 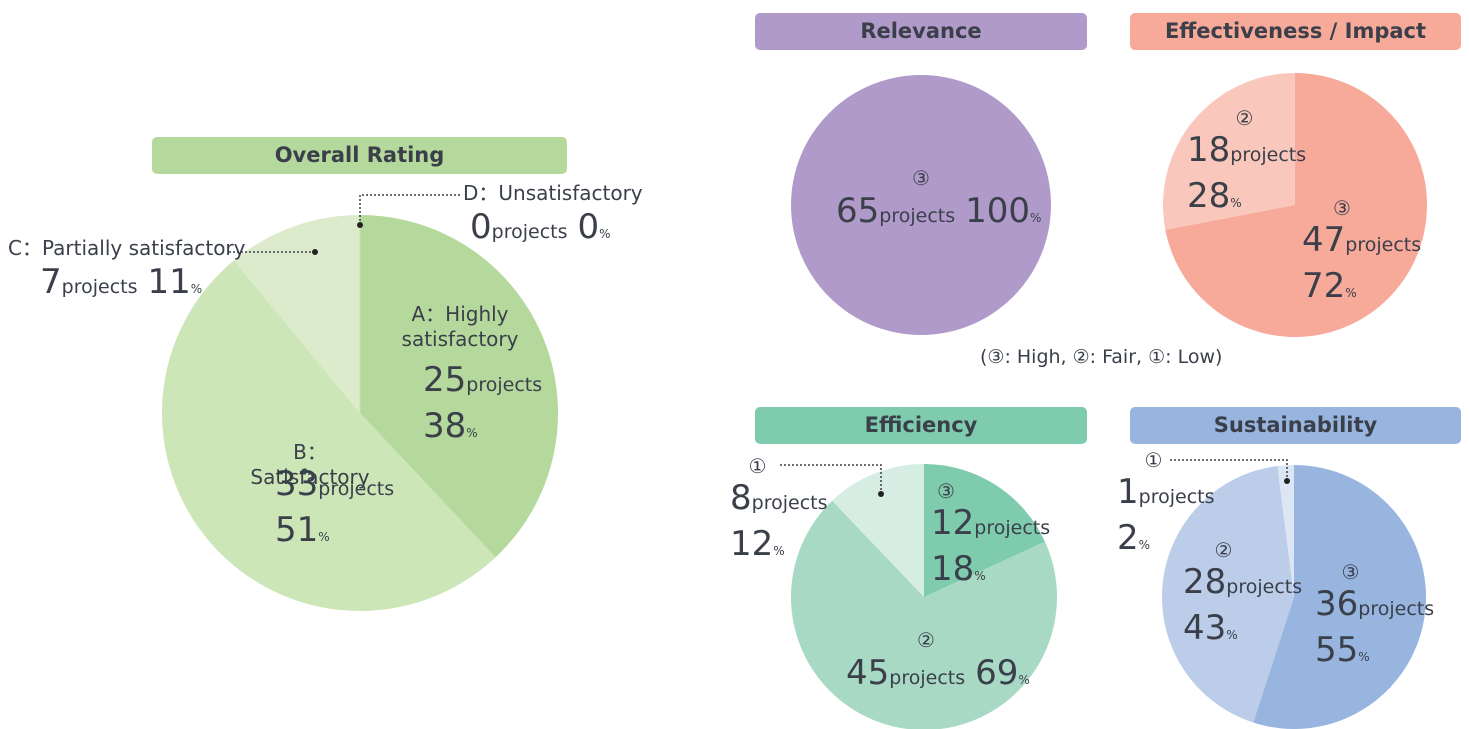 What do you see at coordinates (998, 211) in the screenshot?
I see `percent-label: 100` at bounding box center [998, 211].